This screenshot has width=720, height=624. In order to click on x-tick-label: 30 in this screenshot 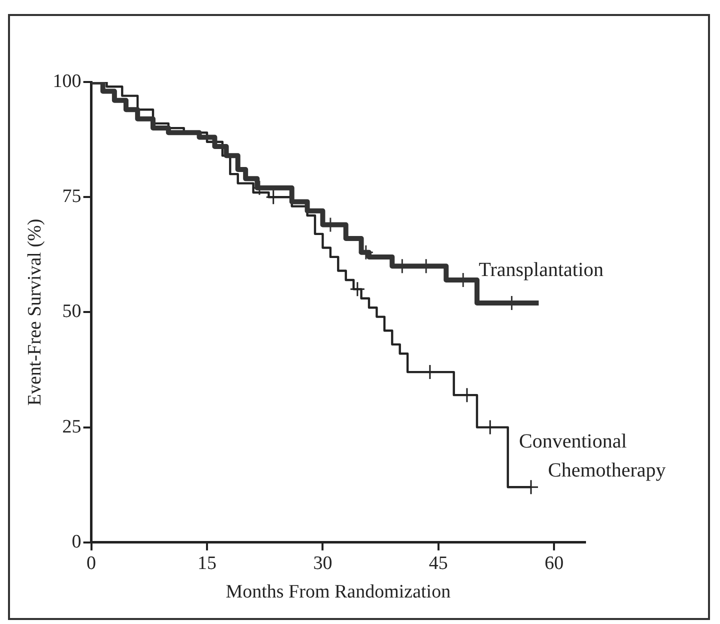, I will do `click(322, 563)`.